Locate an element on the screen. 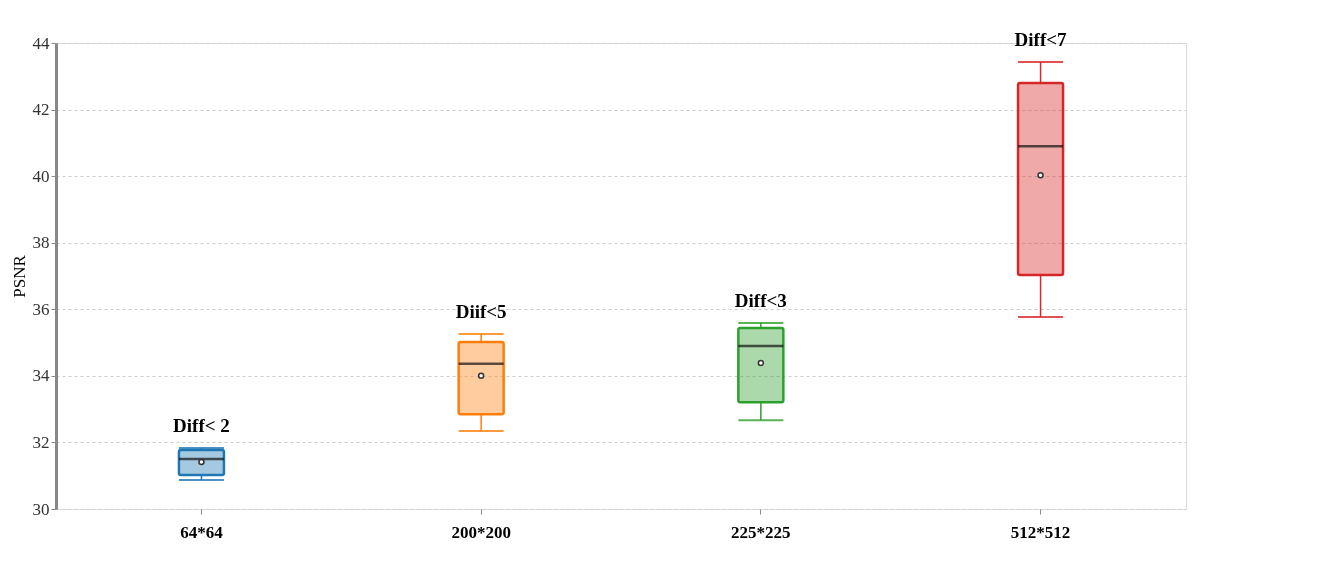 Image resolution: width=1333 pixels, height=567 pixels. y-tick-label: 38 is located at coordinates (41, 243).